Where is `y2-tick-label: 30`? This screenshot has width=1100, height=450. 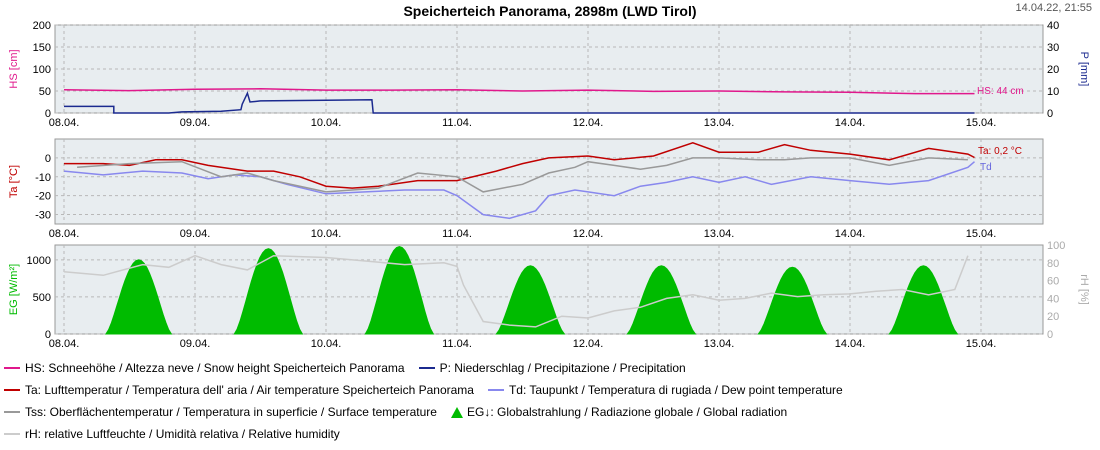 y2-tick-label: 30 is located at coordinates (1053, 48).